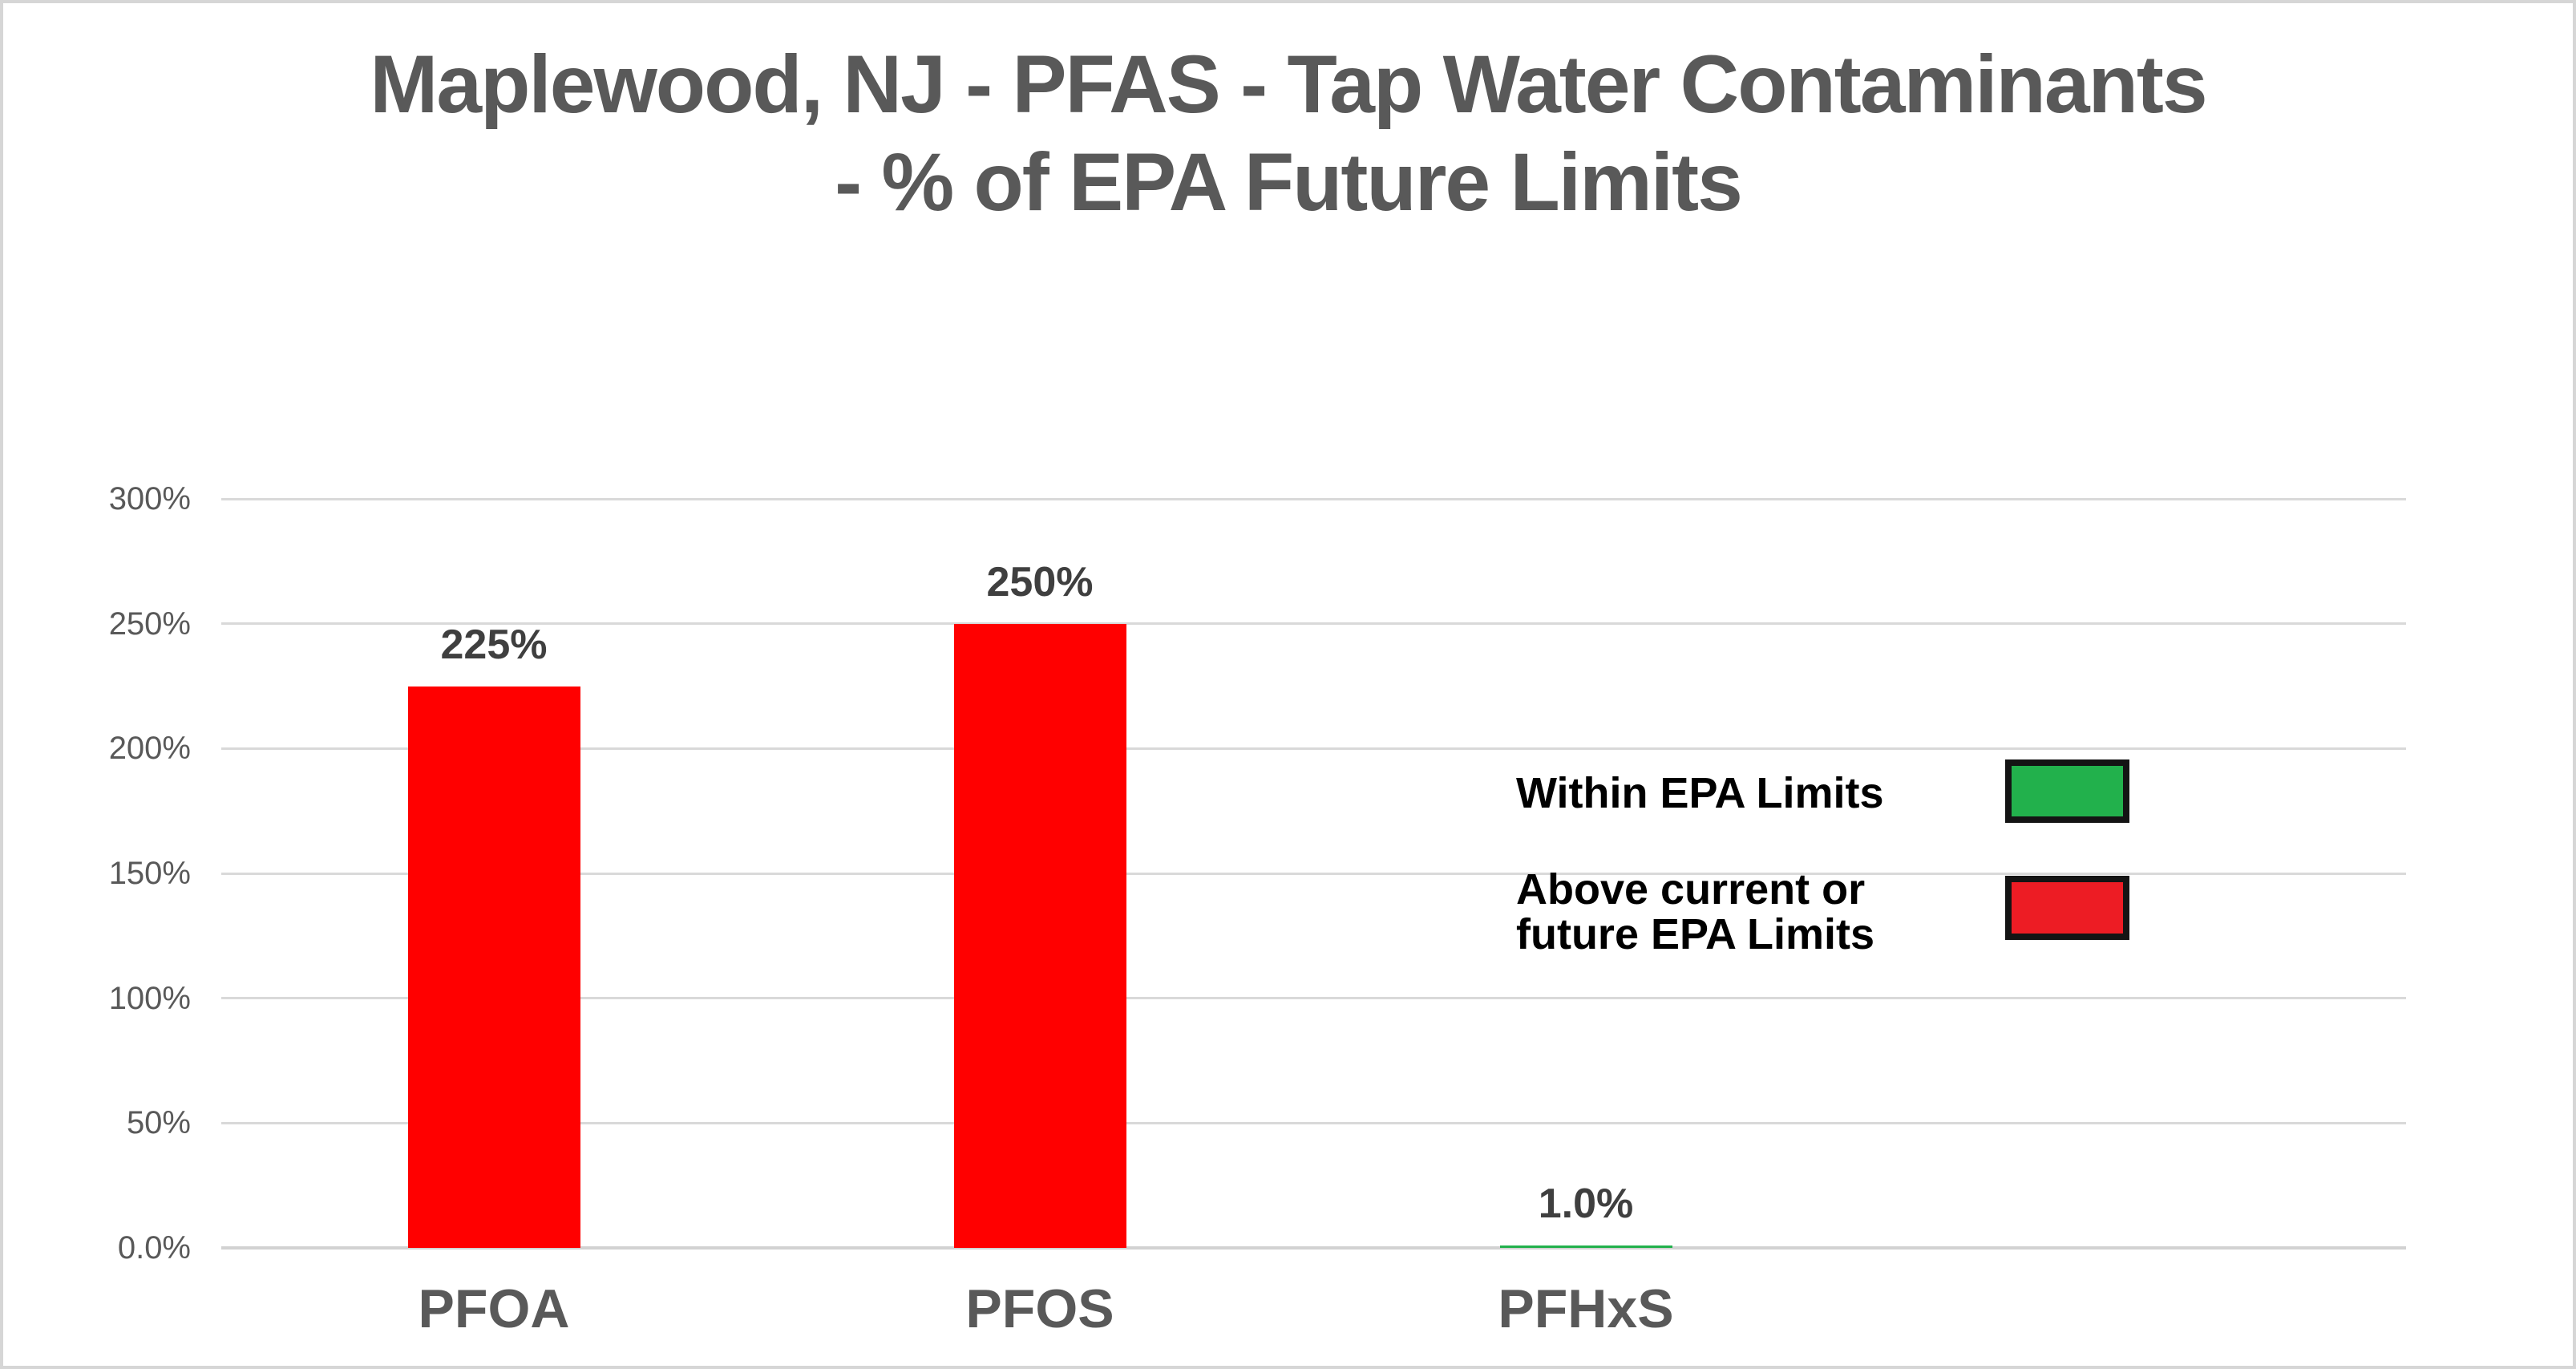 Image resolution: width=2576 pixels, height=1369 pixels. I want to click on legend-swatch-above-epa, so click(2067, 908).